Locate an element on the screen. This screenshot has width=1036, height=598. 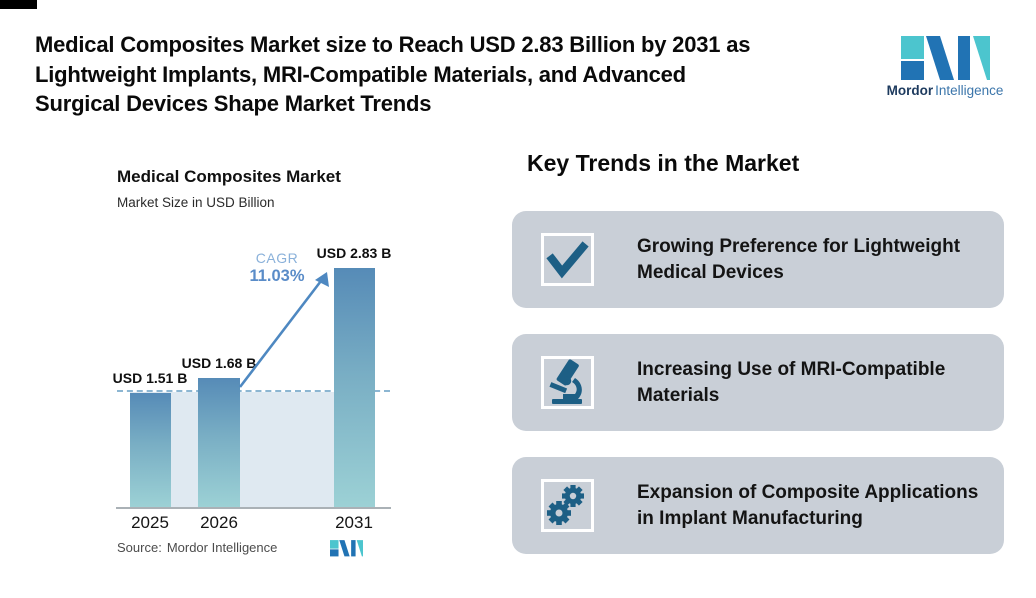
corner-accent-bar is located at coordinates (18, 4).